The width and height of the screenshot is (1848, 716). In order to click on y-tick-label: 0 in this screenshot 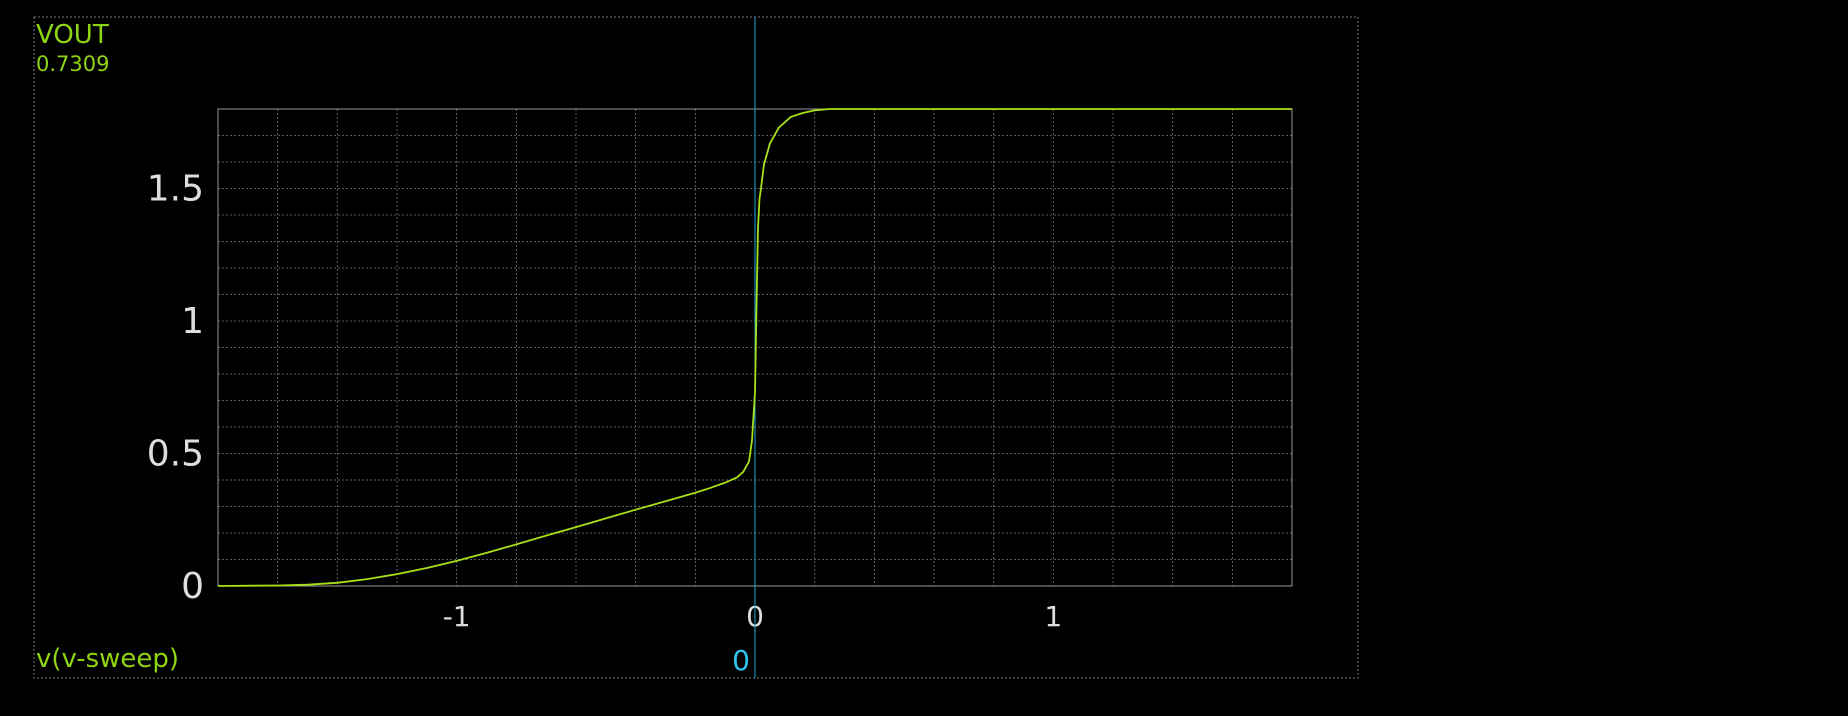, I will do `click(192, 586)`.